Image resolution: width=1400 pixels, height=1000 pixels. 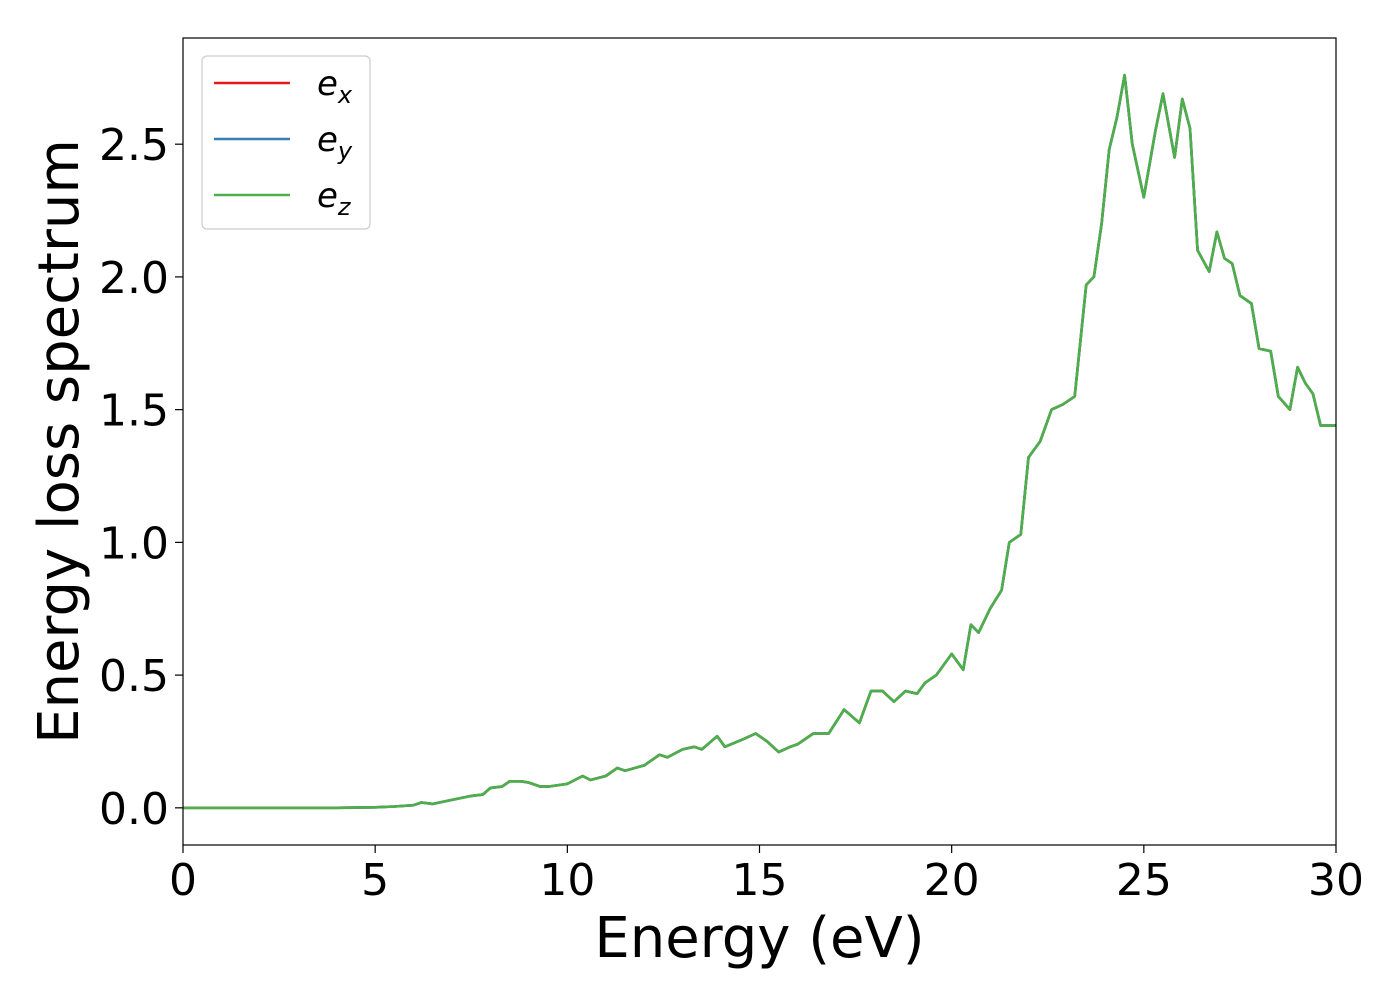 I want to click on y-axis-title: Energy loss spectrum, so click(x=59, y=441).